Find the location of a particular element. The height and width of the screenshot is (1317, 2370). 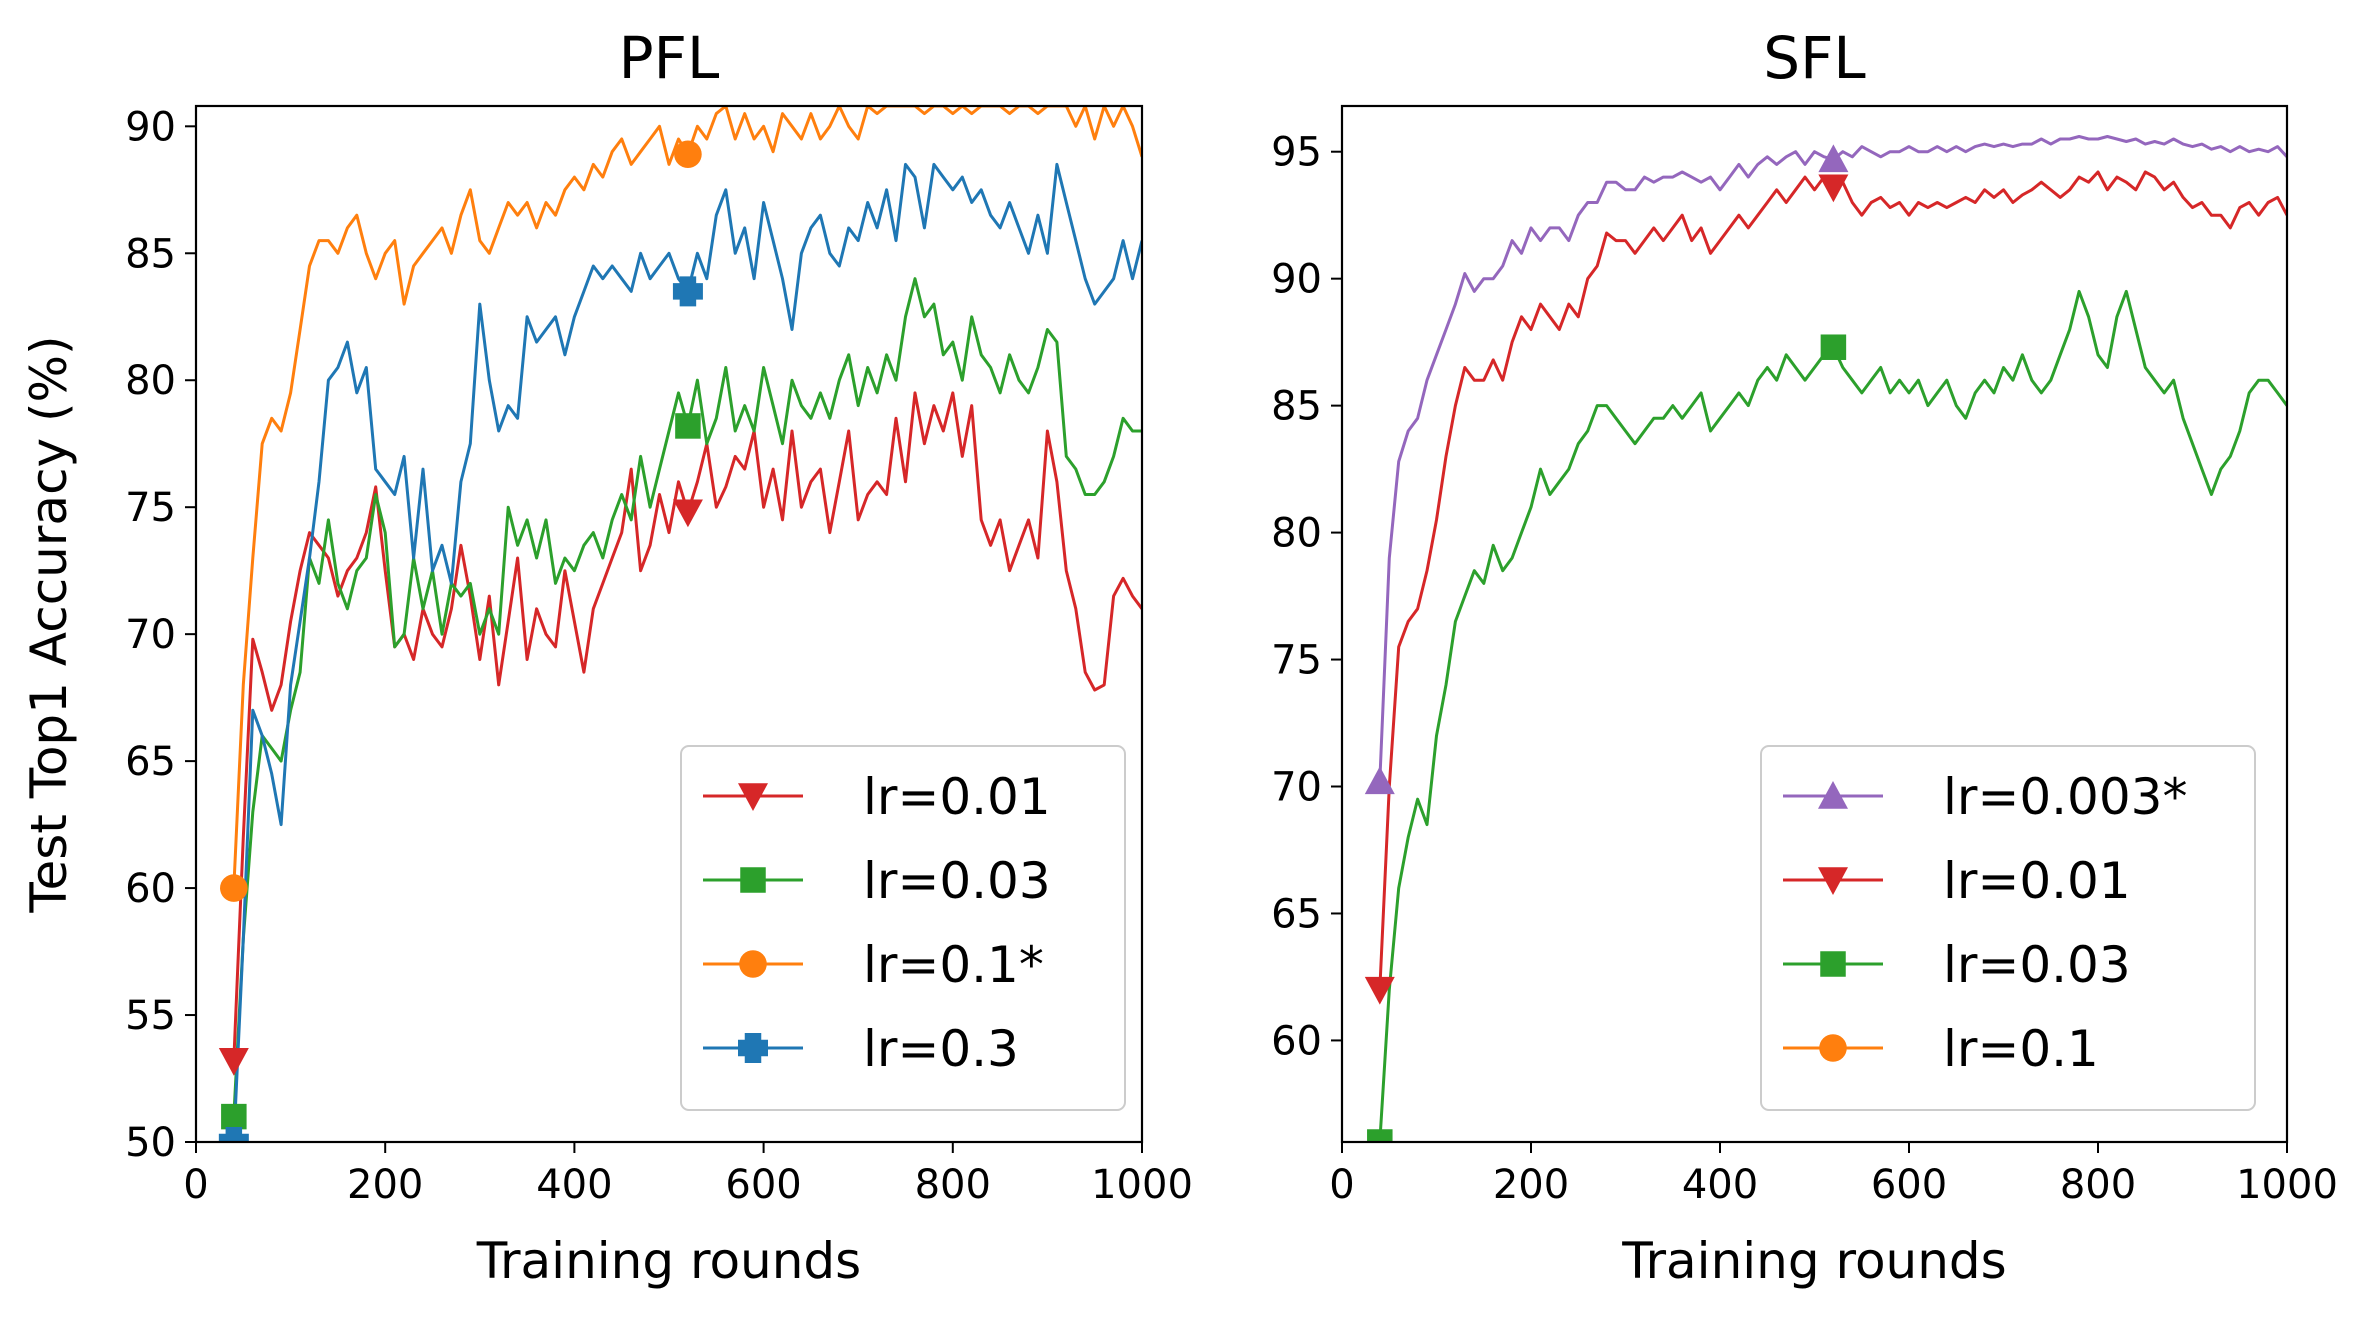

y-tick-label: 50 is located at coordinates (150, 1143).